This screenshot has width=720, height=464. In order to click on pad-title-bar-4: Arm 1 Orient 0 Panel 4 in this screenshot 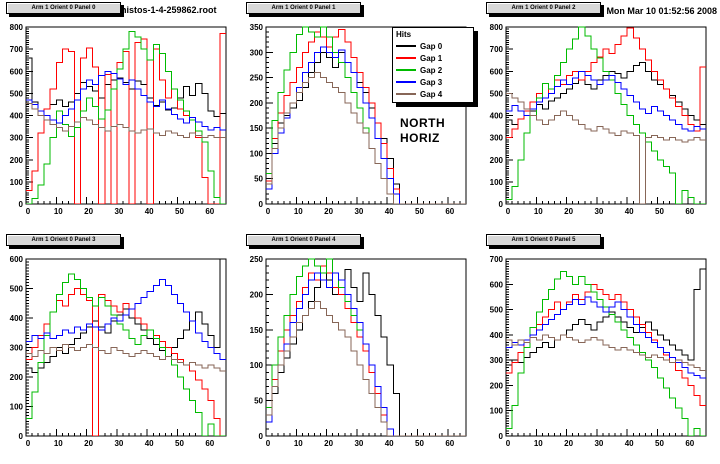, I will do `click(303, 240)`.